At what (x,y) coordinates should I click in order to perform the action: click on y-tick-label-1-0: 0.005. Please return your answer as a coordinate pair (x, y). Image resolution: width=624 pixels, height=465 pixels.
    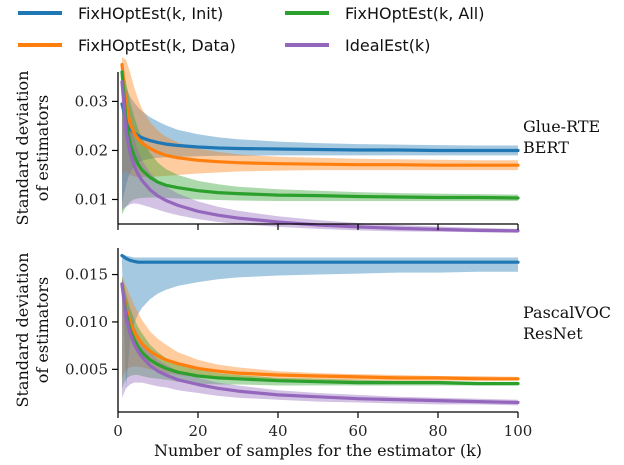
    Looking at the image, I should click on (86, 369).